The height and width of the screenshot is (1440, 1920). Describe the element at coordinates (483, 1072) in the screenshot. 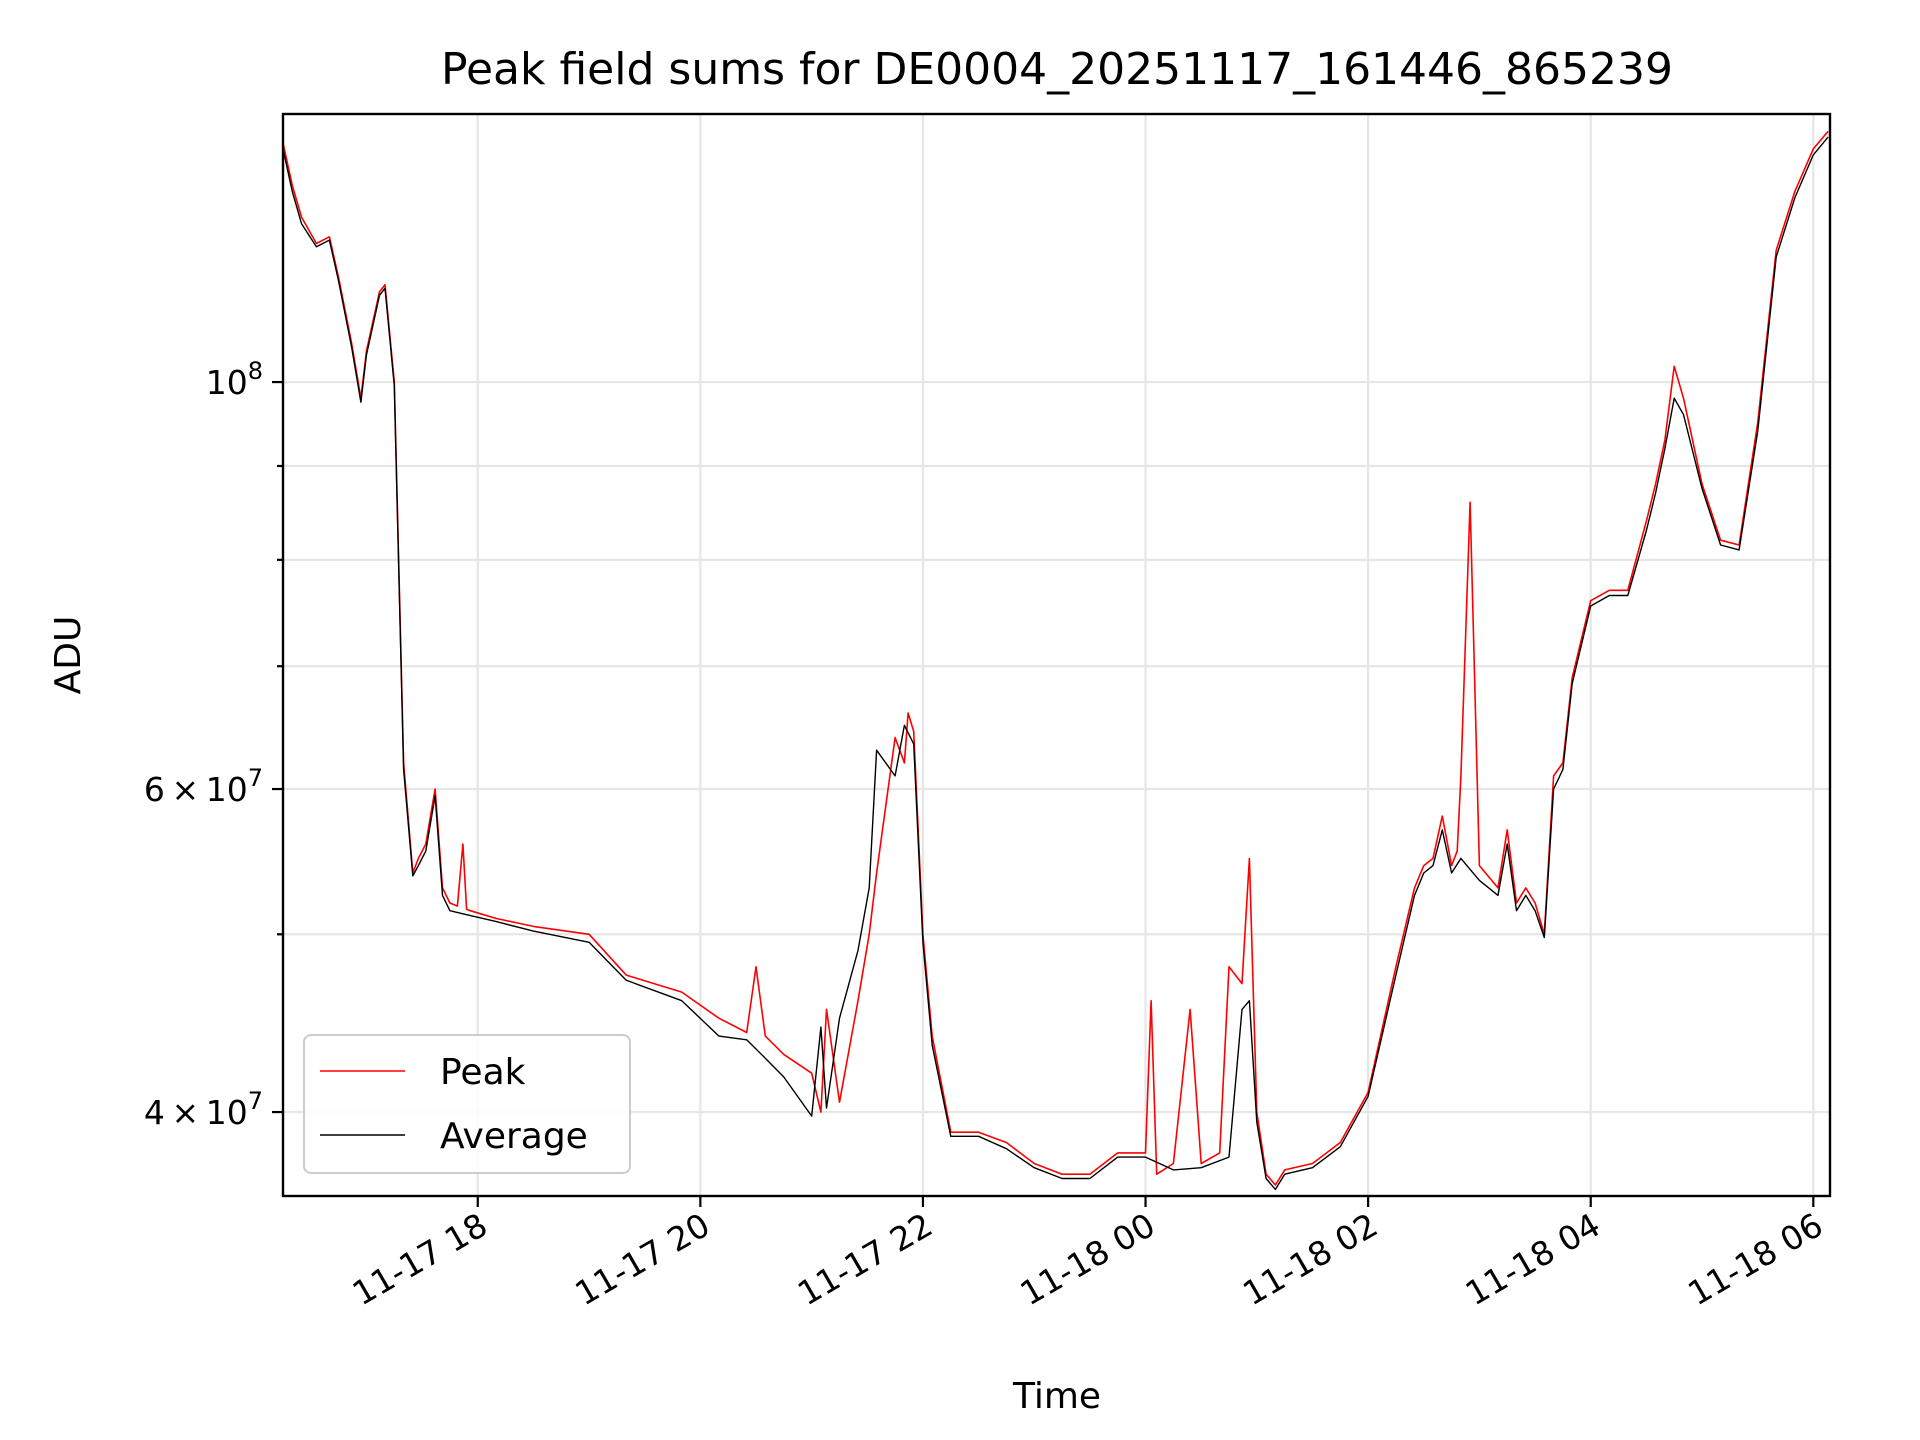

I see `legend-label-peak: Peak` at that location.